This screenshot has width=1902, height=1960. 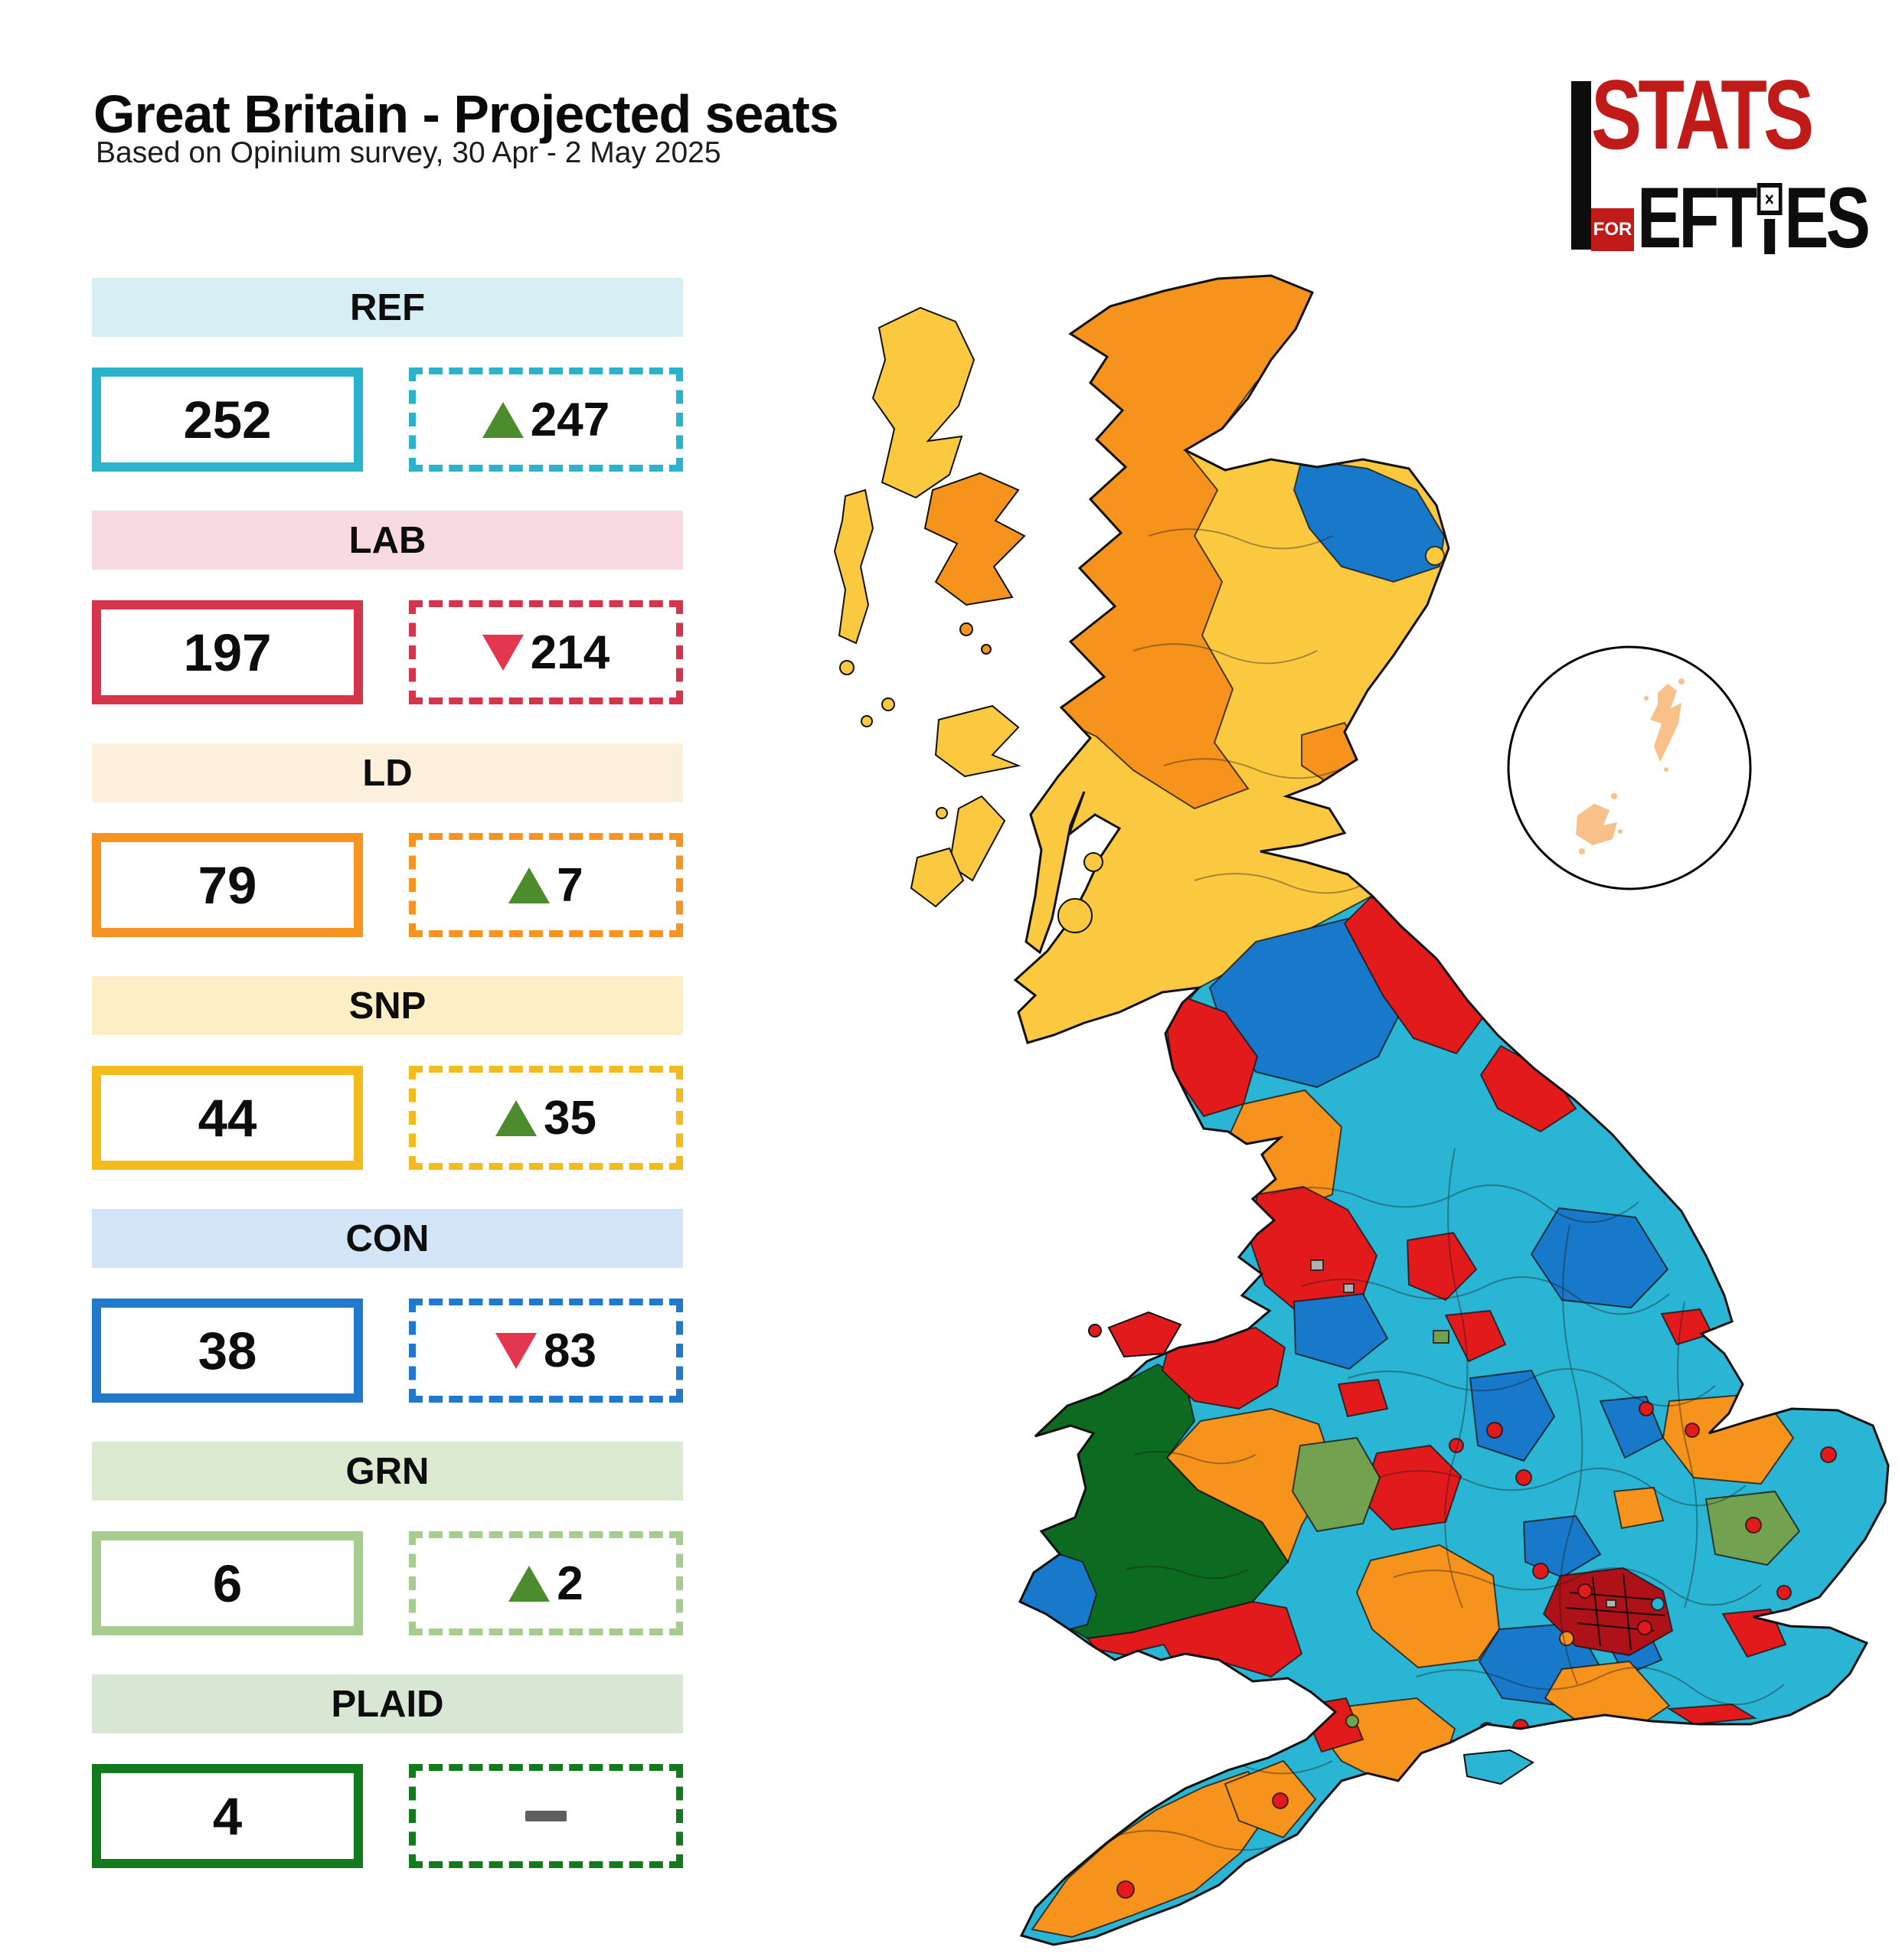 I want to click on seats-value-con: 38, so click(x=228, y=1350).